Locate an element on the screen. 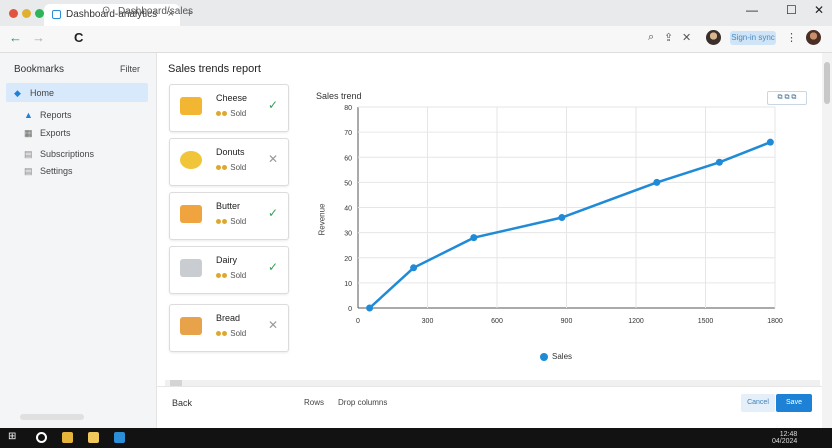  sidebar-item-exports: Exports is located at coordinates (55, 133).